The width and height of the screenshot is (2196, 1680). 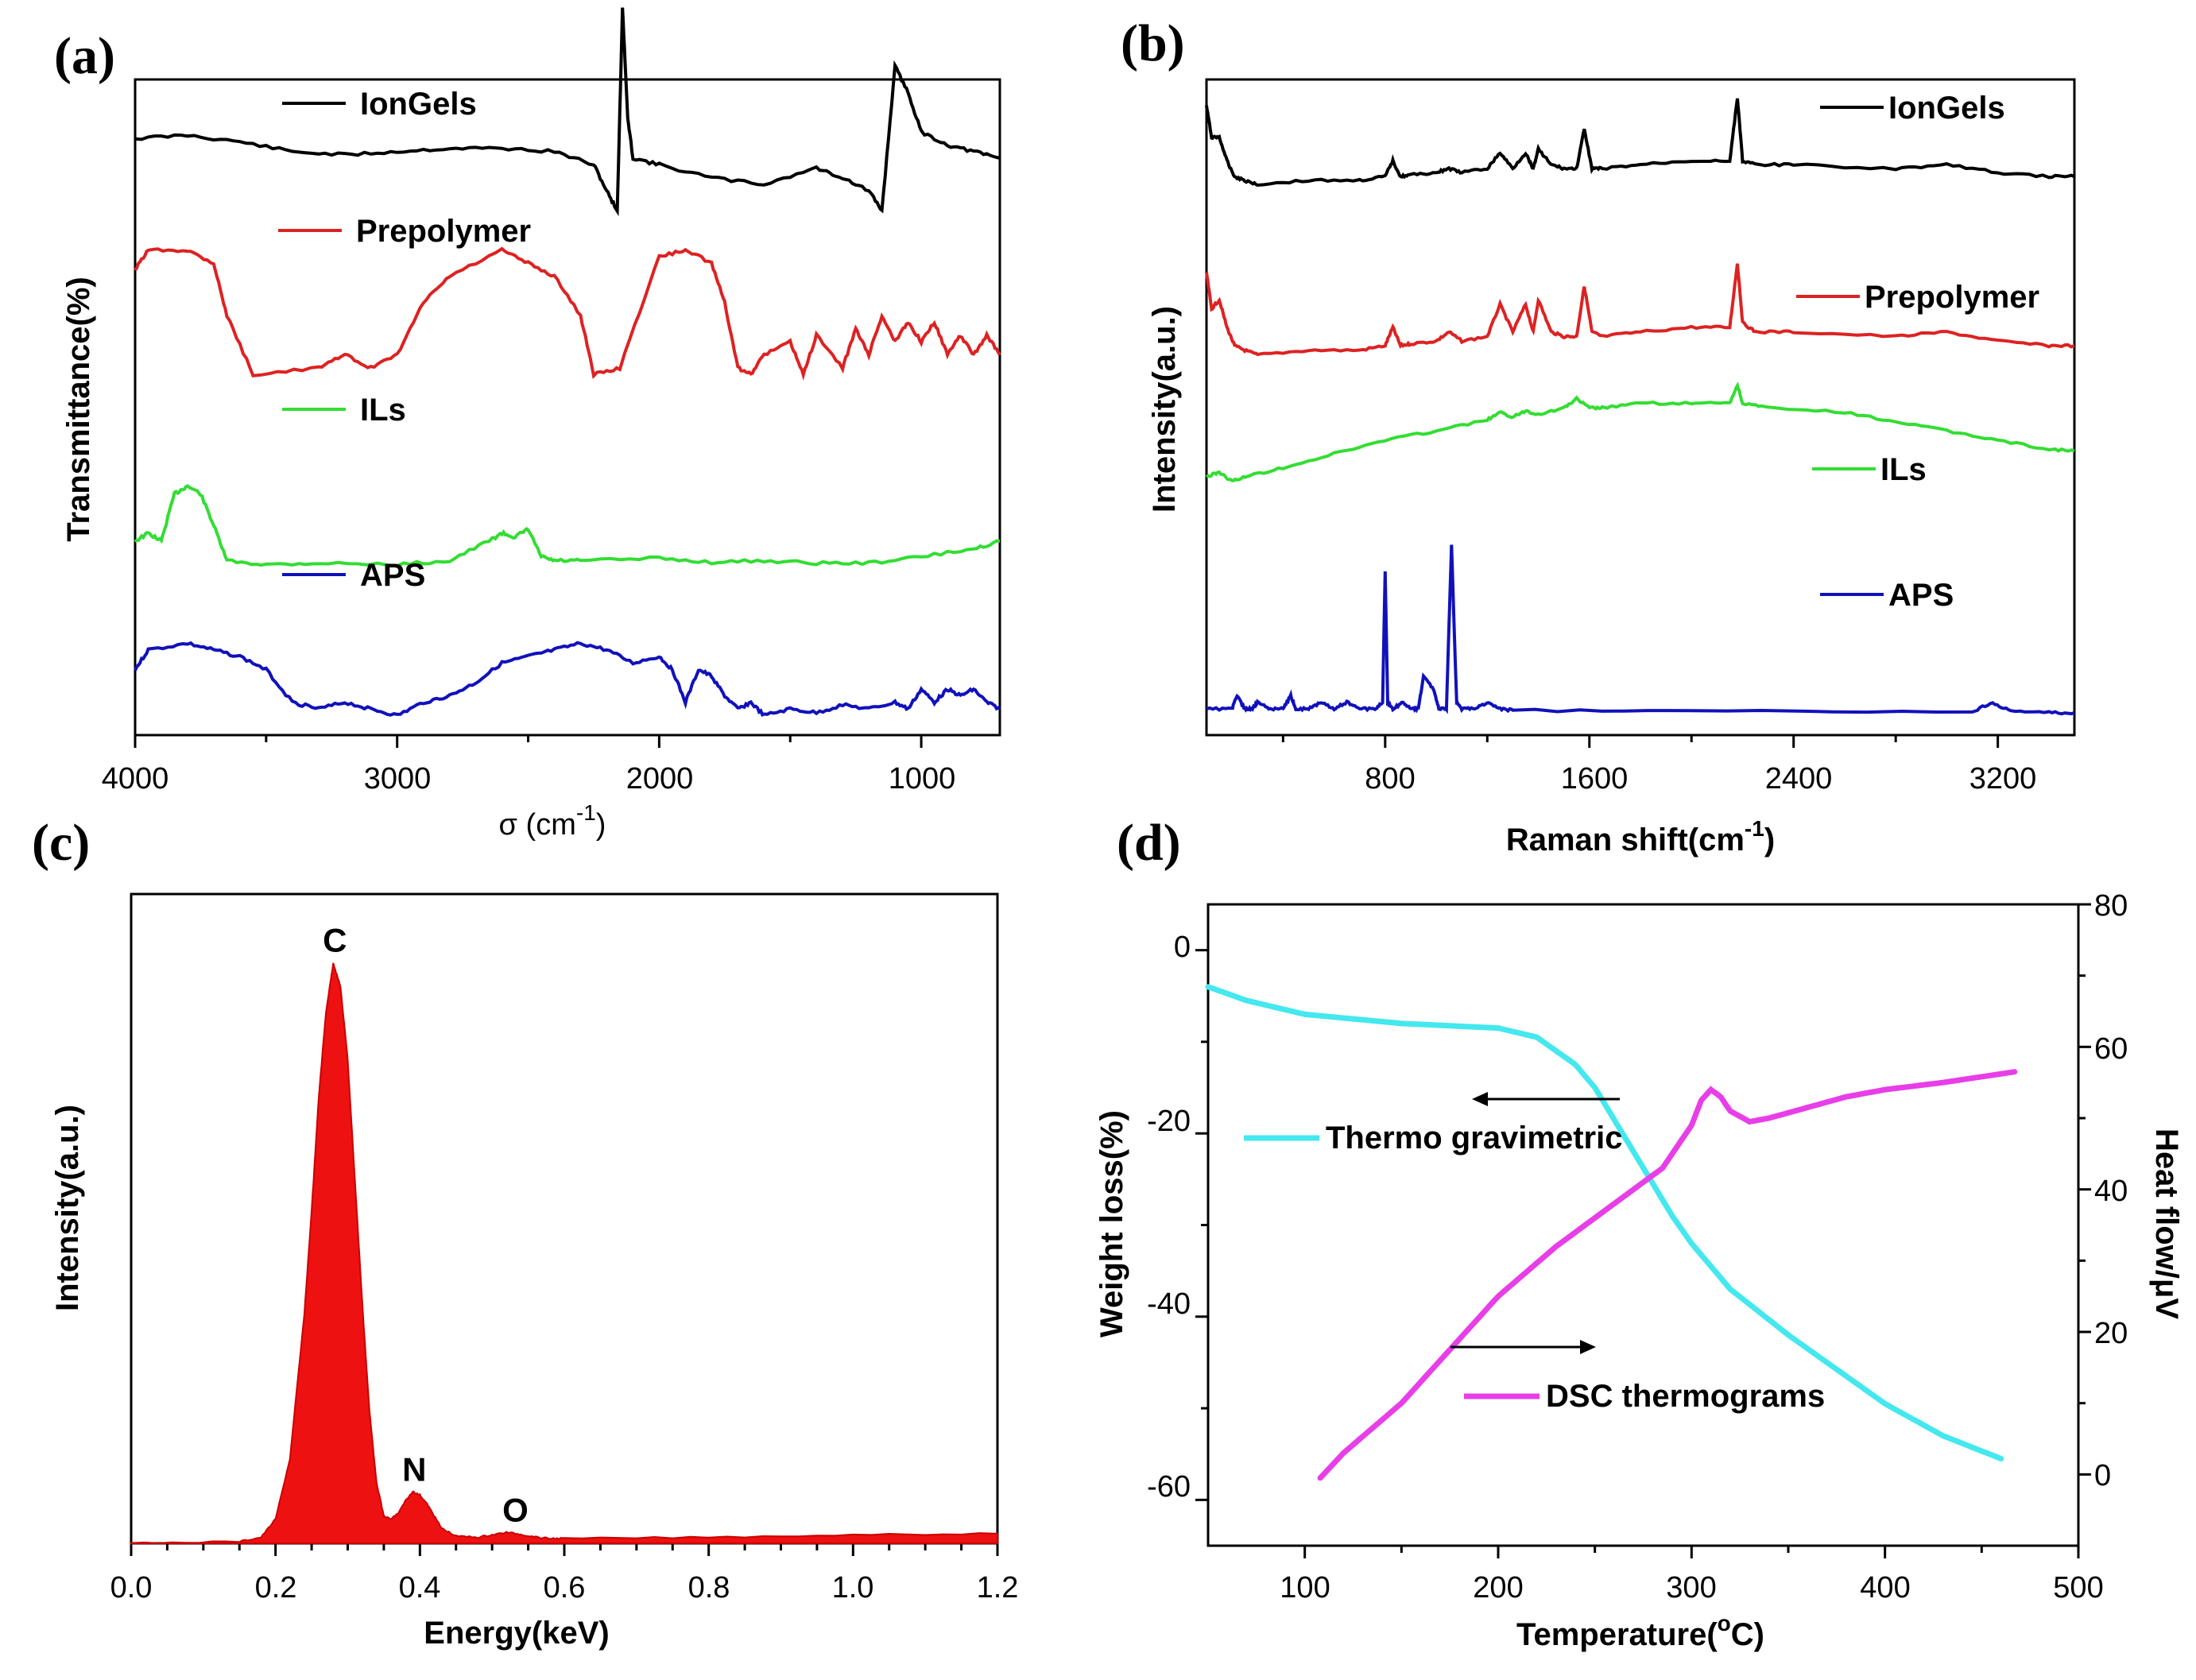 What do you see at coordinates (1595, 778) in the screenshot?
I see `panel-b-xtick-label-1600: 1600` at bounding box center [1595, 778].